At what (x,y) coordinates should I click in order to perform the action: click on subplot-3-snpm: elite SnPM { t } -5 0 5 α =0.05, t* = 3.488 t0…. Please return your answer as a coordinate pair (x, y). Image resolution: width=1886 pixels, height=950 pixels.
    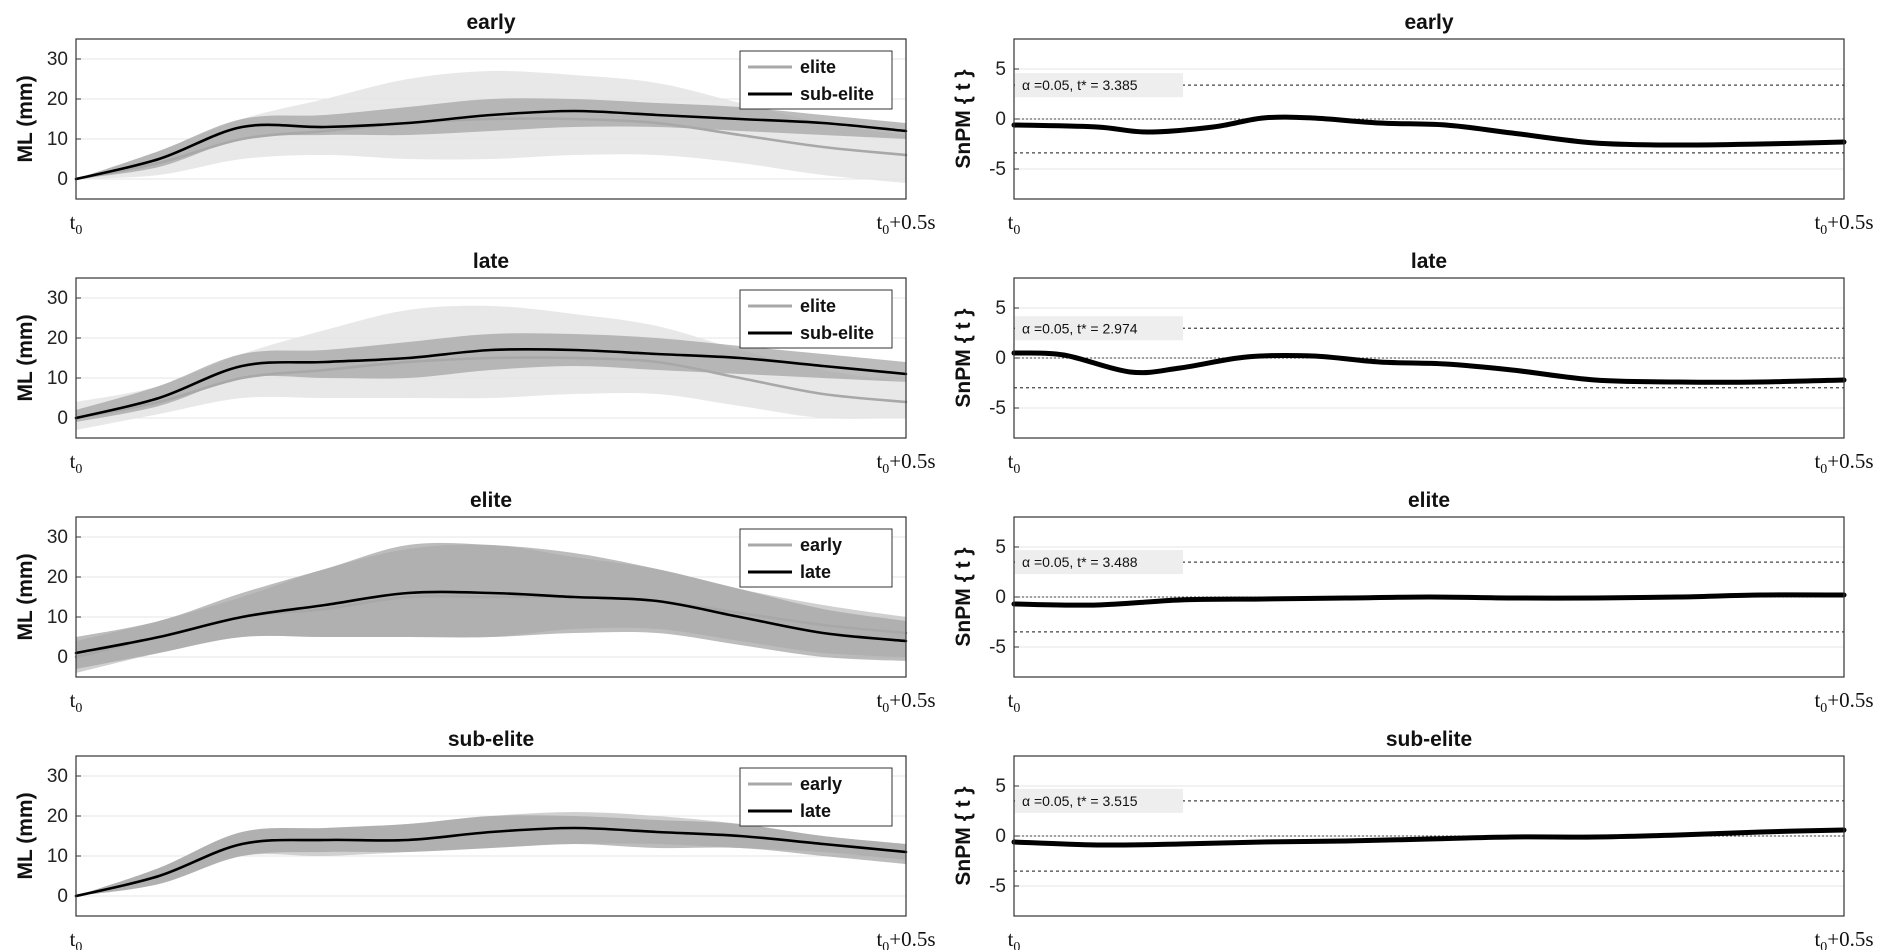
    Looking at the image, I should click on (1413, 602).